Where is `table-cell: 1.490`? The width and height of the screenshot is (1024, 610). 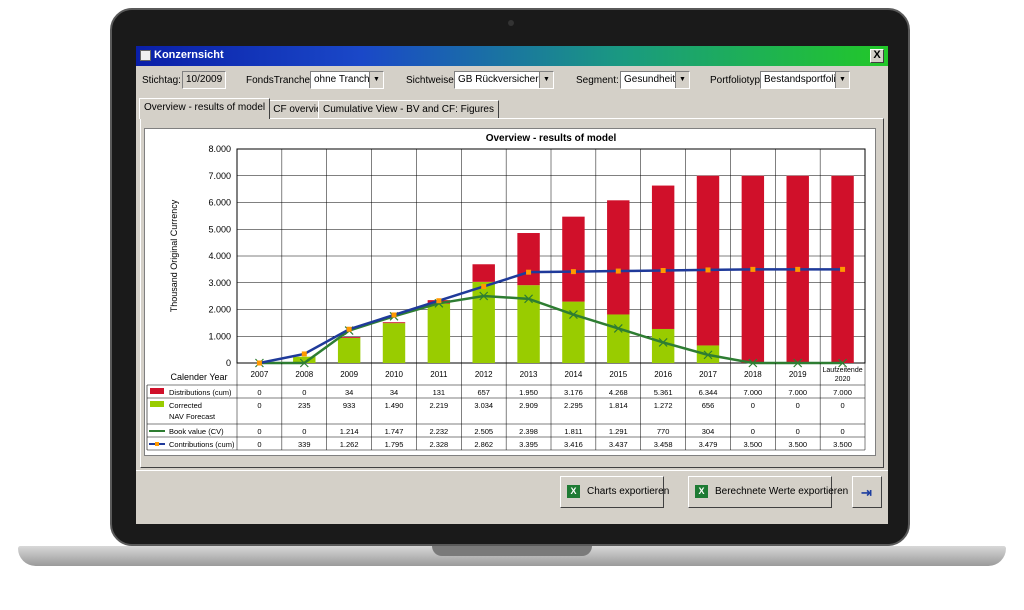
table-cell: 1.490 is located at coordinates (394, 405).